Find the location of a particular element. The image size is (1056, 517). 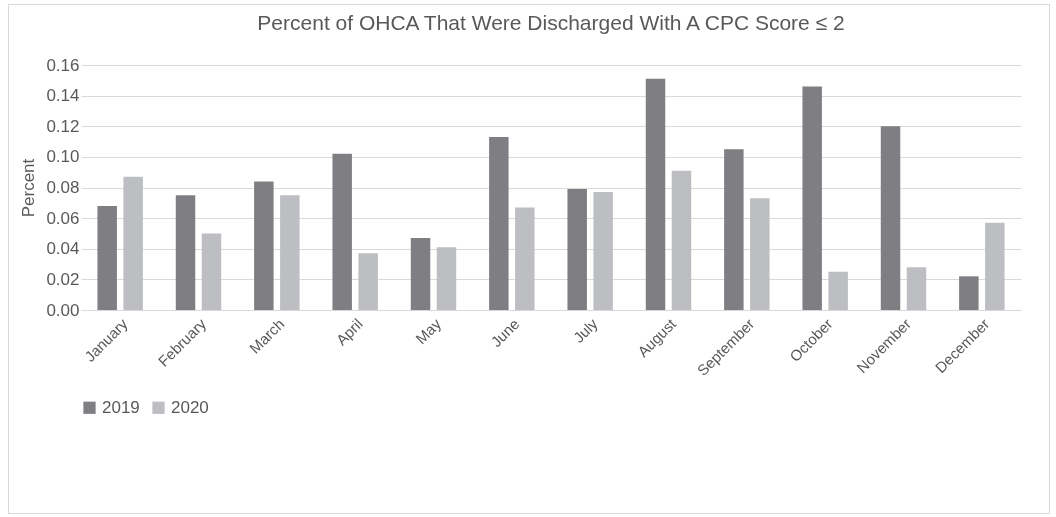

y-axis-title: Percent is located at coordinates (29, 188).